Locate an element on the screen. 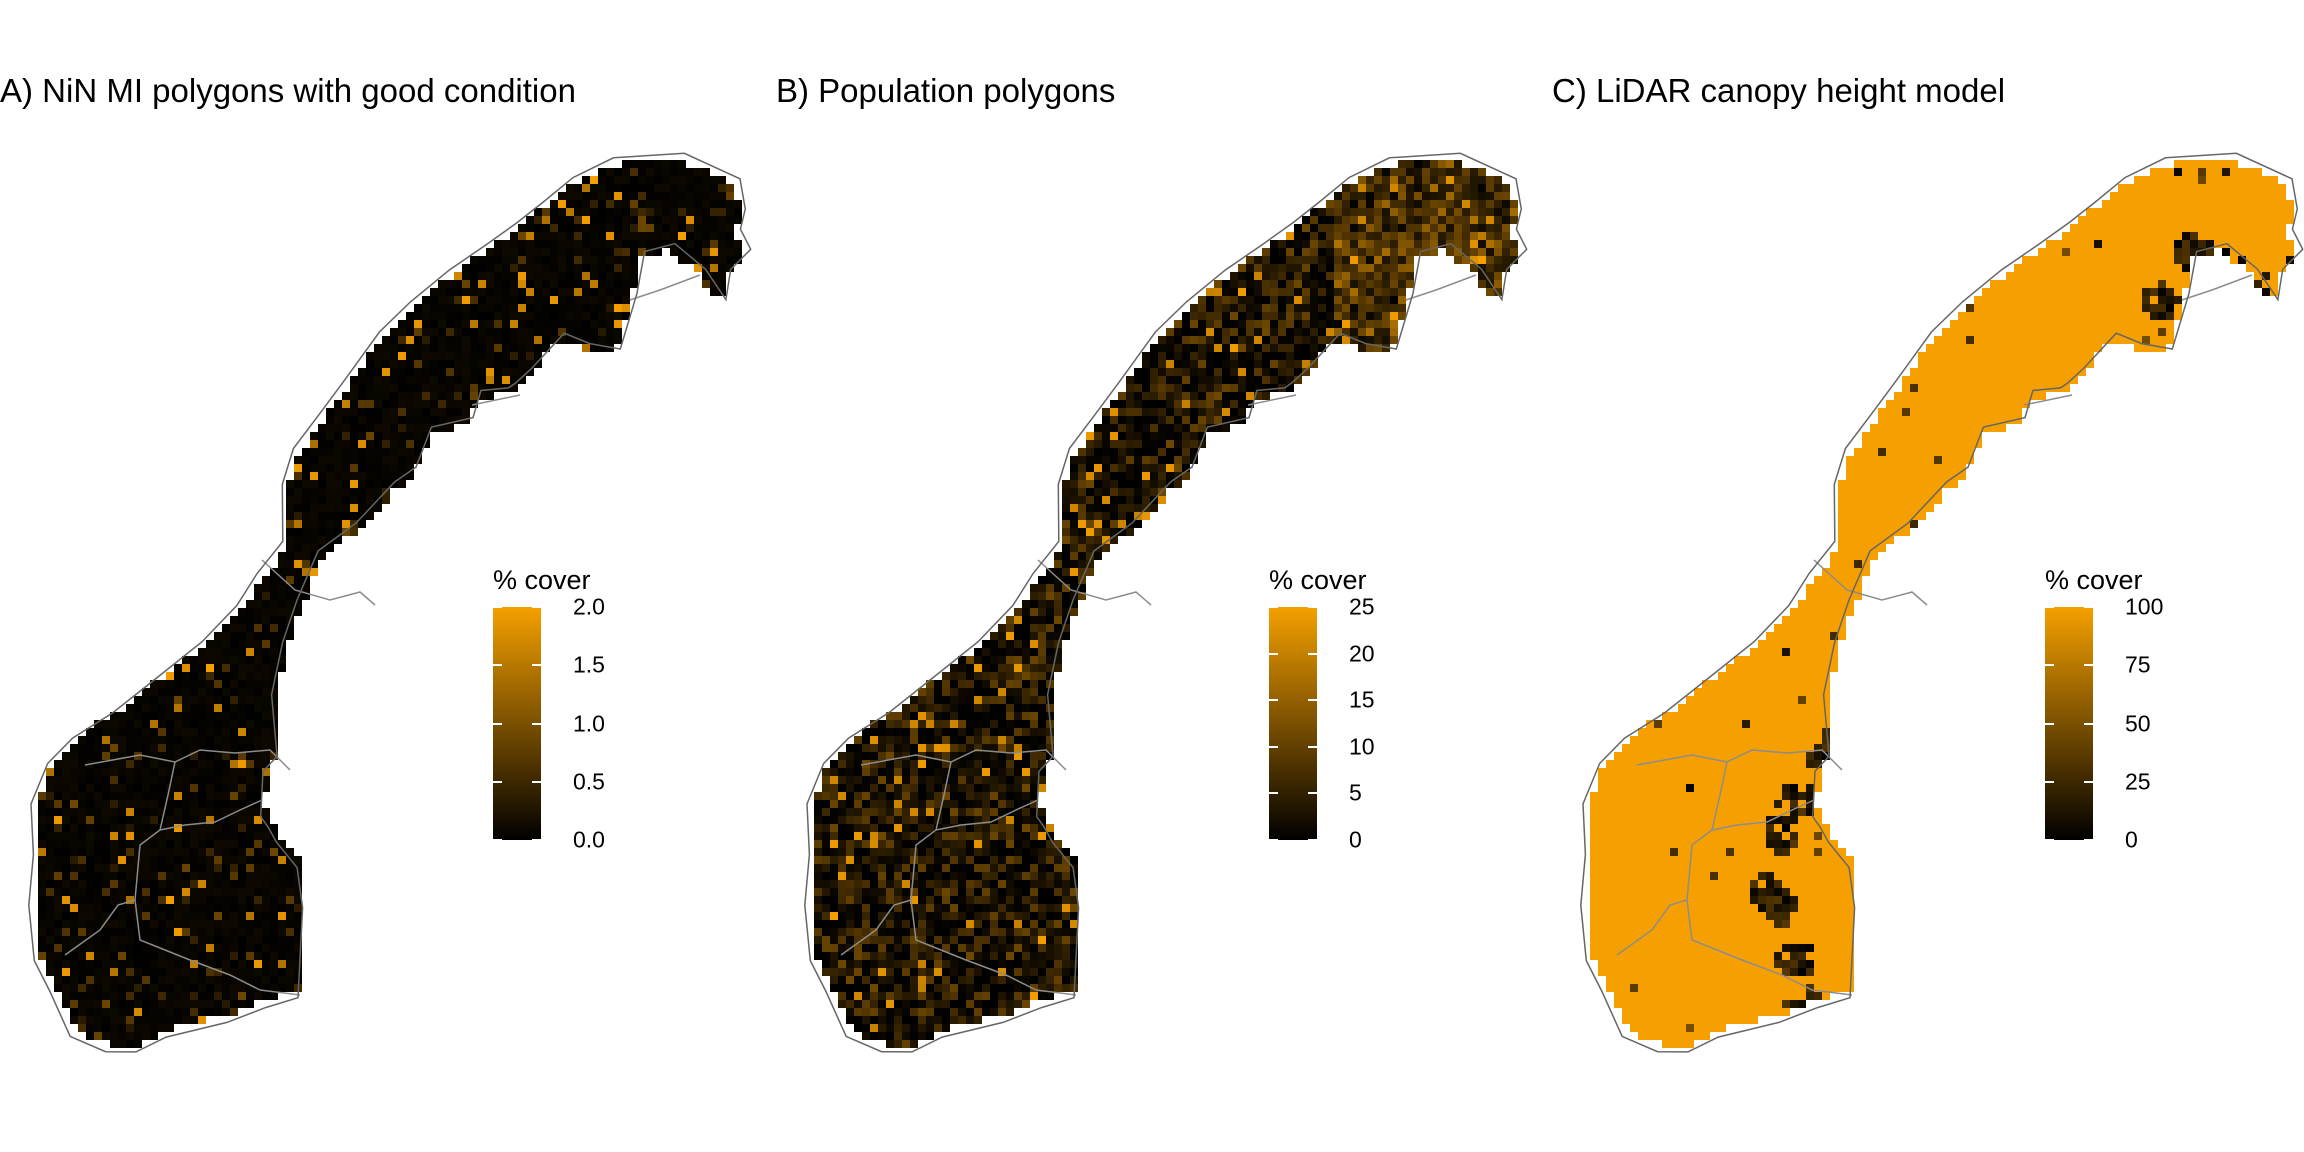 This screenshot has width=2304, height=1152. legend-tick-label: 5 is located at coordinates (1355, 792).